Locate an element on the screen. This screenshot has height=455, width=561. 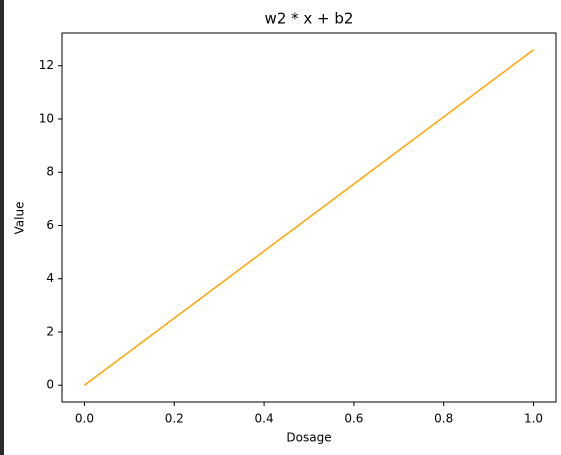
y-tick-label: 8 is located at coordinates (50, 172).